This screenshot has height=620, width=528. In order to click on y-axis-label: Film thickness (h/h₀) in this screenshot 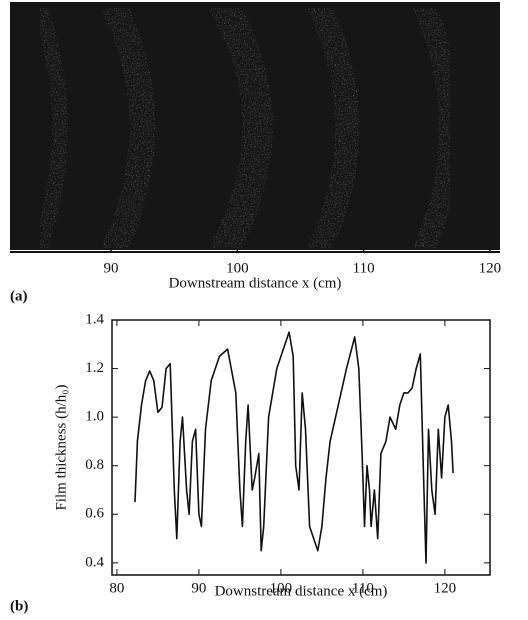, I will do `click(61, 447)`.